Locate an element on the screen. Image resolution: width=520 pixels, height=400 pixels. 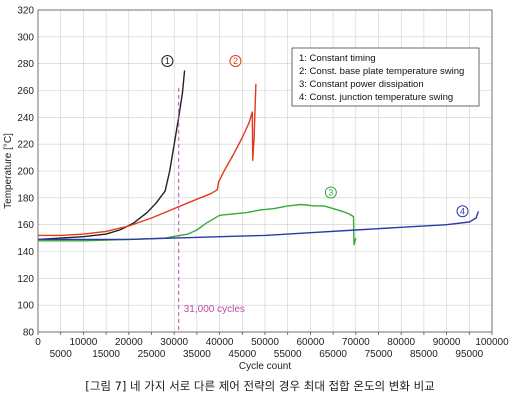
x-tick-label: 80000 is located at coordinates (401, 342).